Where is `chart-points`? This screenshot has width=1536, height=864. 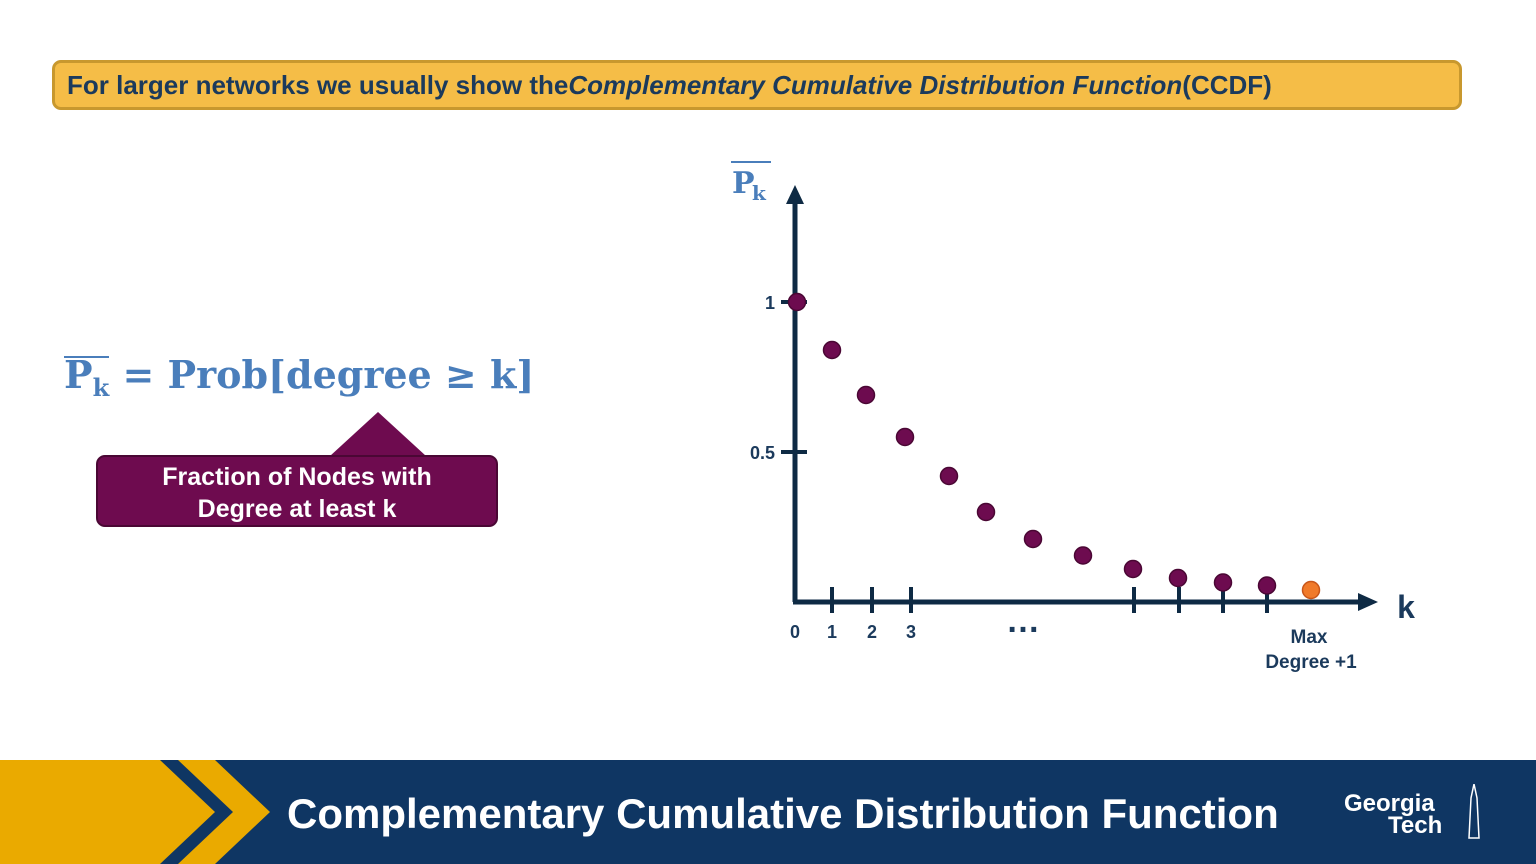 chart-points is located at coordinates (1054, 446).